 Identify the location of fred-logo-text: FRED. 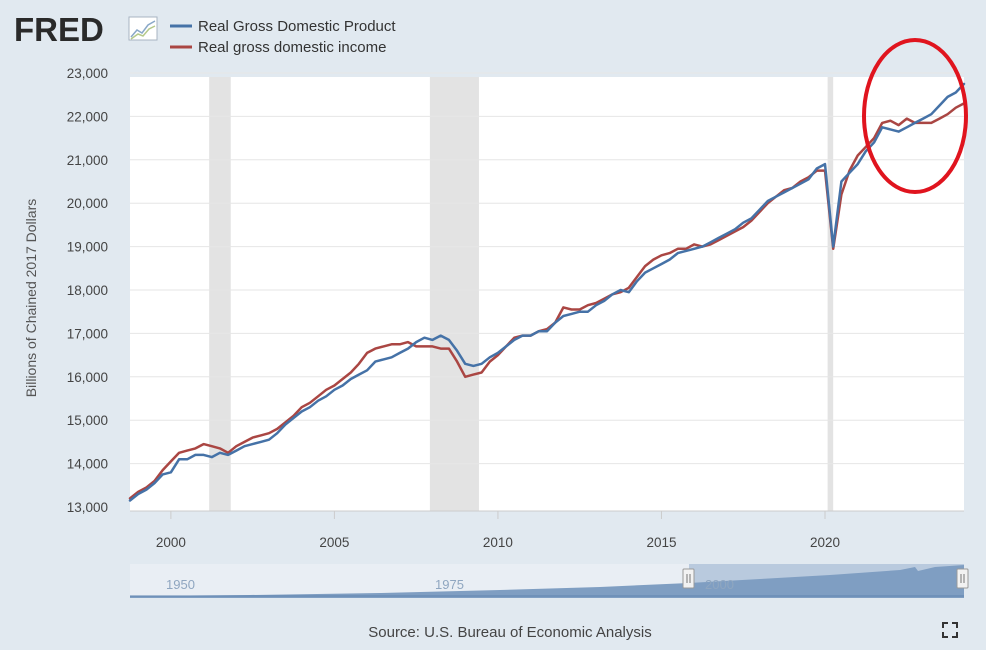
(59, 29).